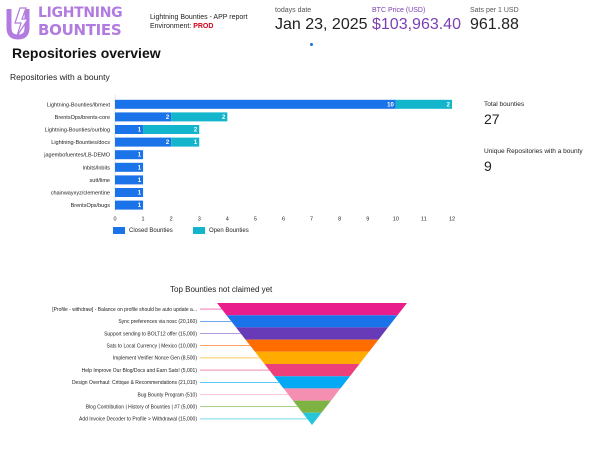 This screenshot has height=449, width=598. Describe the element at coordinates (390, 105) in the screenshot. I see `bar-value-label: 10` at that location.